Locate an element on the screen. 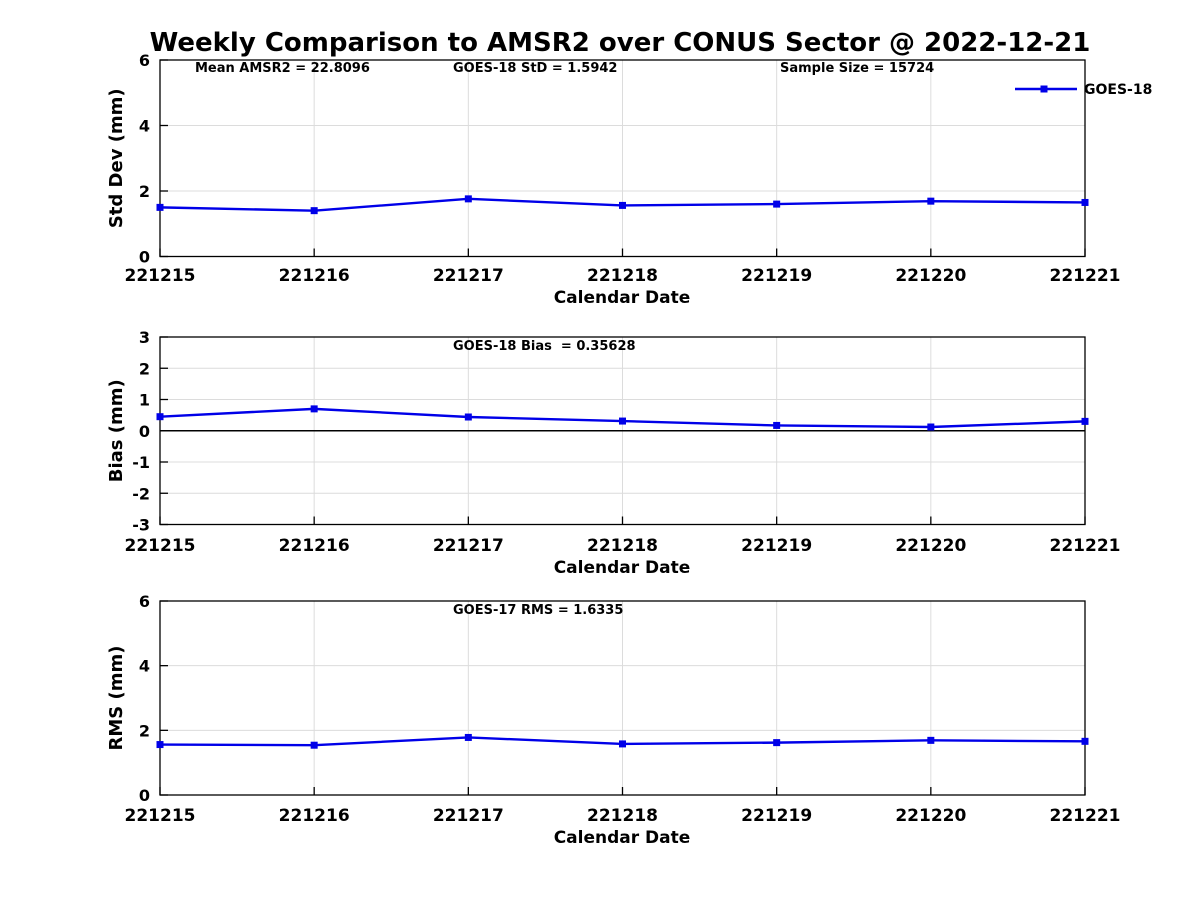 This screenshot has width=1200, height=900. y-tick-label: 1 is located at coordinates (144, 400).